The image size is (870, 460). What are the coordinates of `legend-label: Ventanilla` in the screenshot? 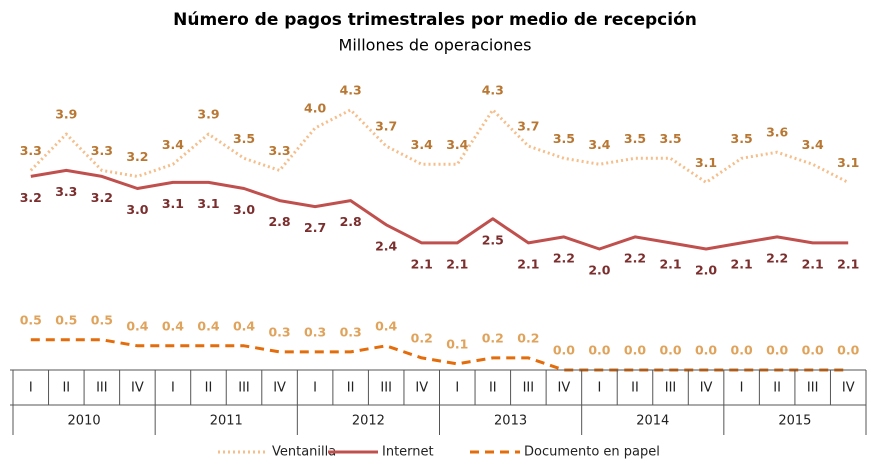 It's located at (304, 452).